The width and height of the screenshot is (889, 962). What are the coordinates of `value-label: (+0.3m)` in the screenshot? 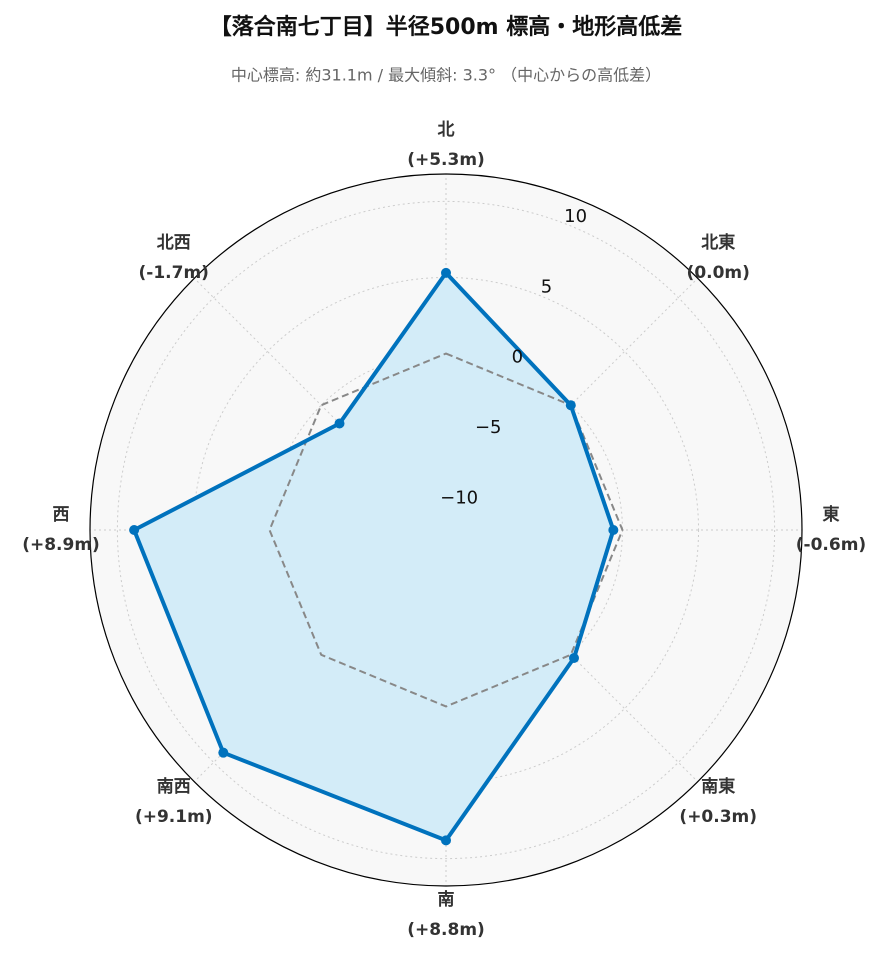 It's located at (718, 817).